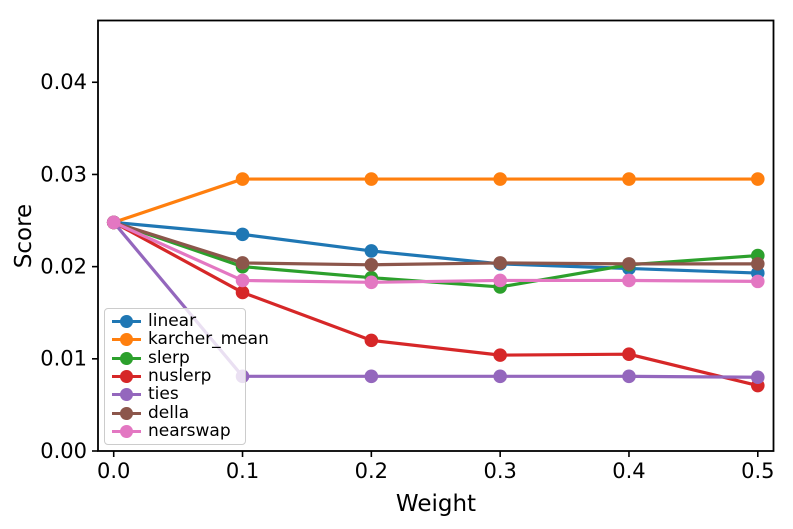 The width and height of the screenshot is (793, 529). What do you see at coordinates (163, 394) in the screenshot?
I see `legend-label: ties` at bounding box center [163, 394].